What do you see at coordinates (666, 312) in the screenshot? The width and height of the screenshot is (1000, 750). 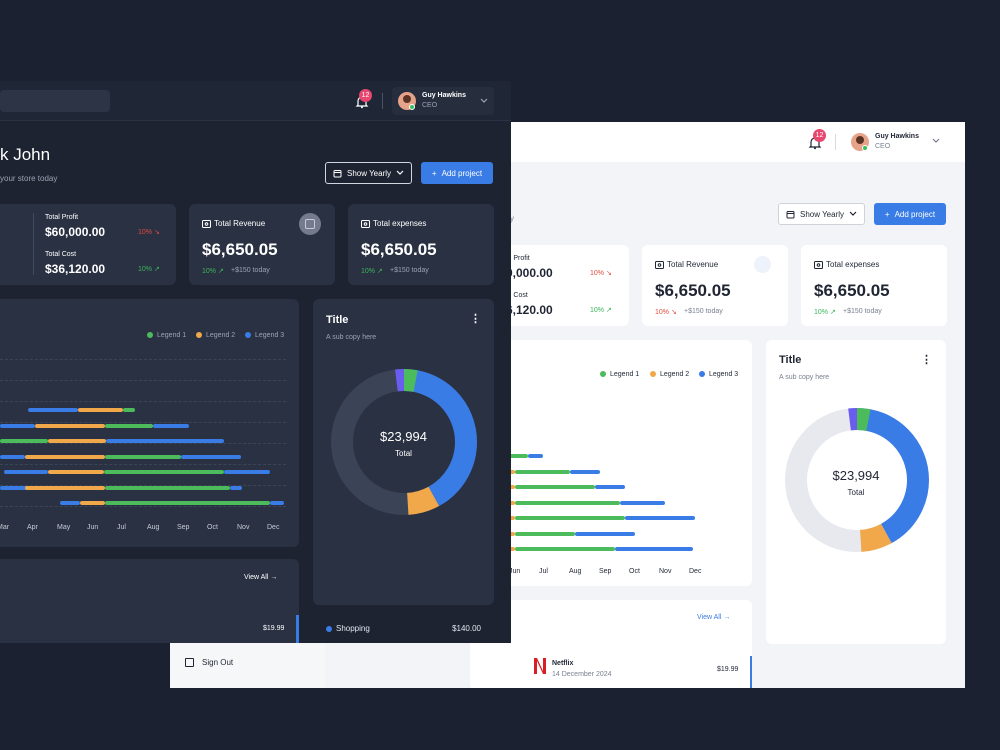 I see `revenue-change: 10% ↘` at bounding box center [666, 312].